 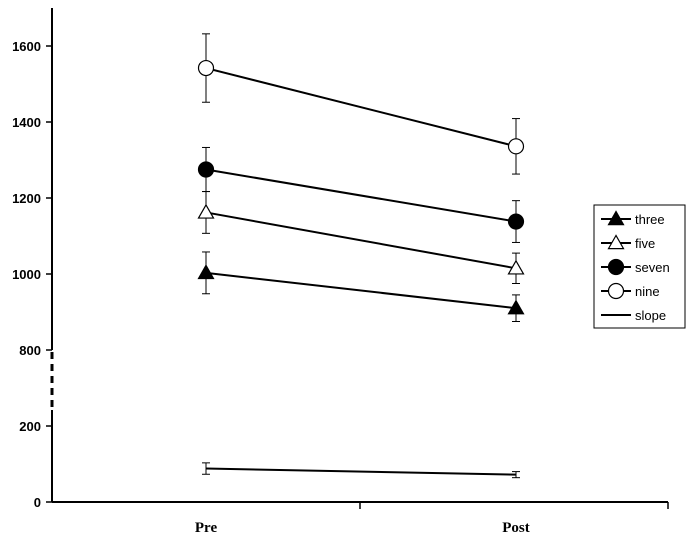 I want to click on legend-item-seven: seven, so click(x=635, y=267).